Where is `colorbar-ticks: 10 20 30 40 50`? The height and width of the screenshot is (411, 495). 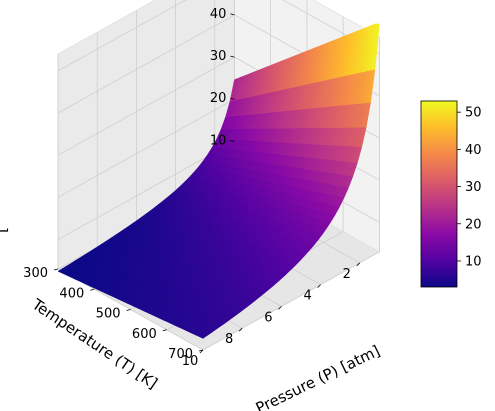 colorbar-ticks: 10 20 30 40 50 is located at coordinates (469, 187).